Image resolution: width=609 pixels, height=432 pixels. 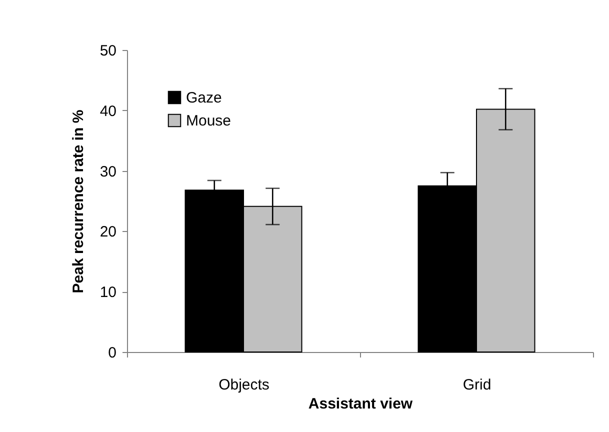 What do you see at coordinates (244, 385) in the screenshot?
I see `x-tick-label: Objects` at bounding box center [244, 385].